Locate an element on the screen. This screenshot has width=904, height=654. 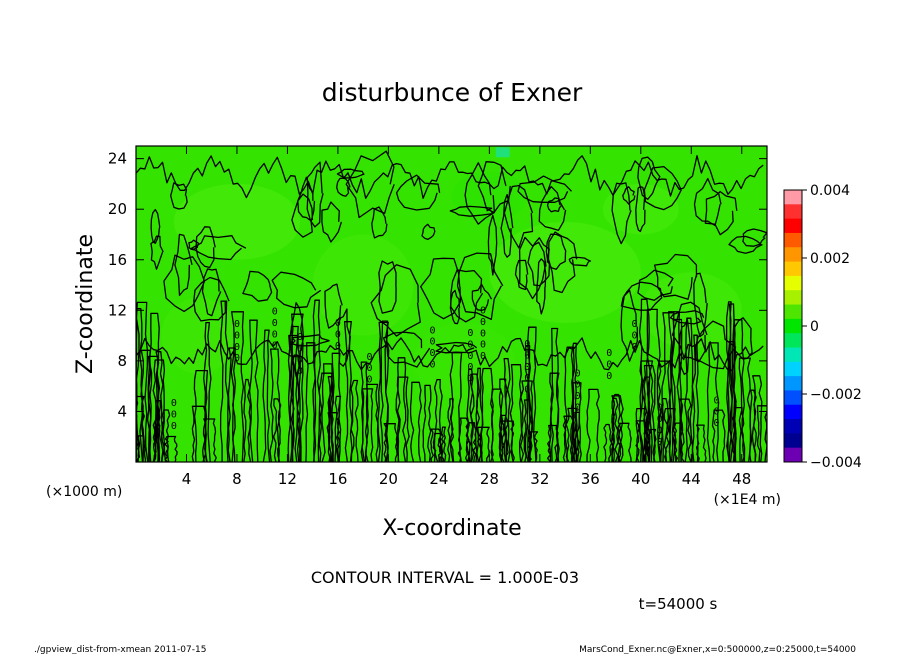
footer-left: ./gpview_dist-from-xmean 2011-07-15 is located at coordinates (120, 649).